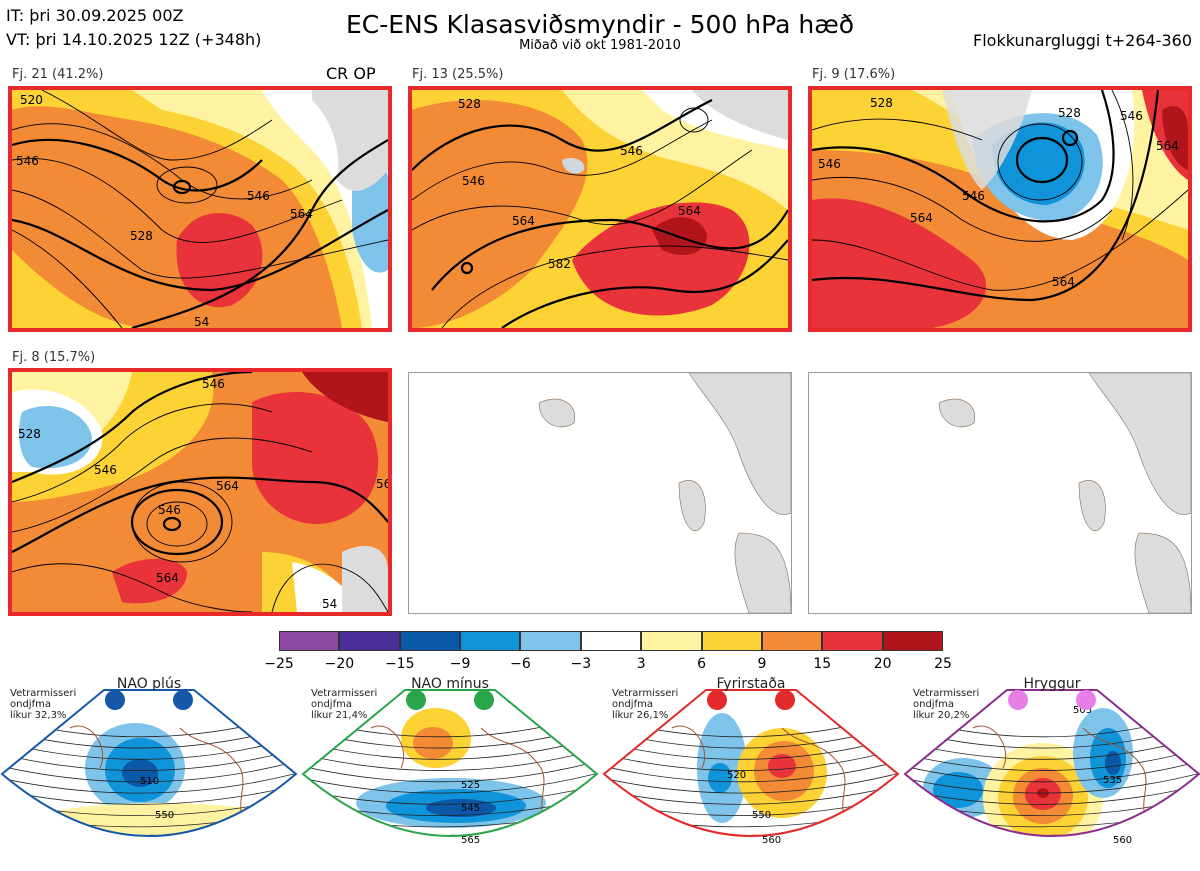 This screenshot has height=871, width=1200. Describe the element at coordinates (581, 664) in the screenshot. I see `colorbar-tick-label: −3` at that location.